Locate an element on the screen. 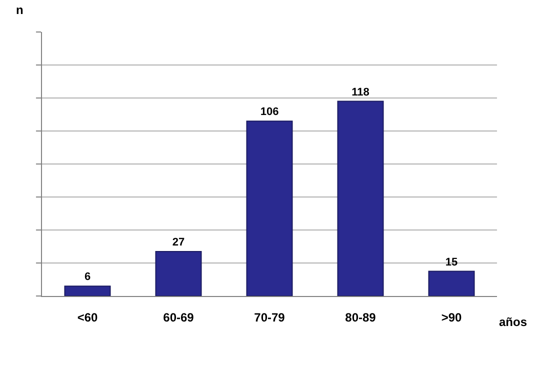  data-label: 15 is located at coordinates (451, 262).